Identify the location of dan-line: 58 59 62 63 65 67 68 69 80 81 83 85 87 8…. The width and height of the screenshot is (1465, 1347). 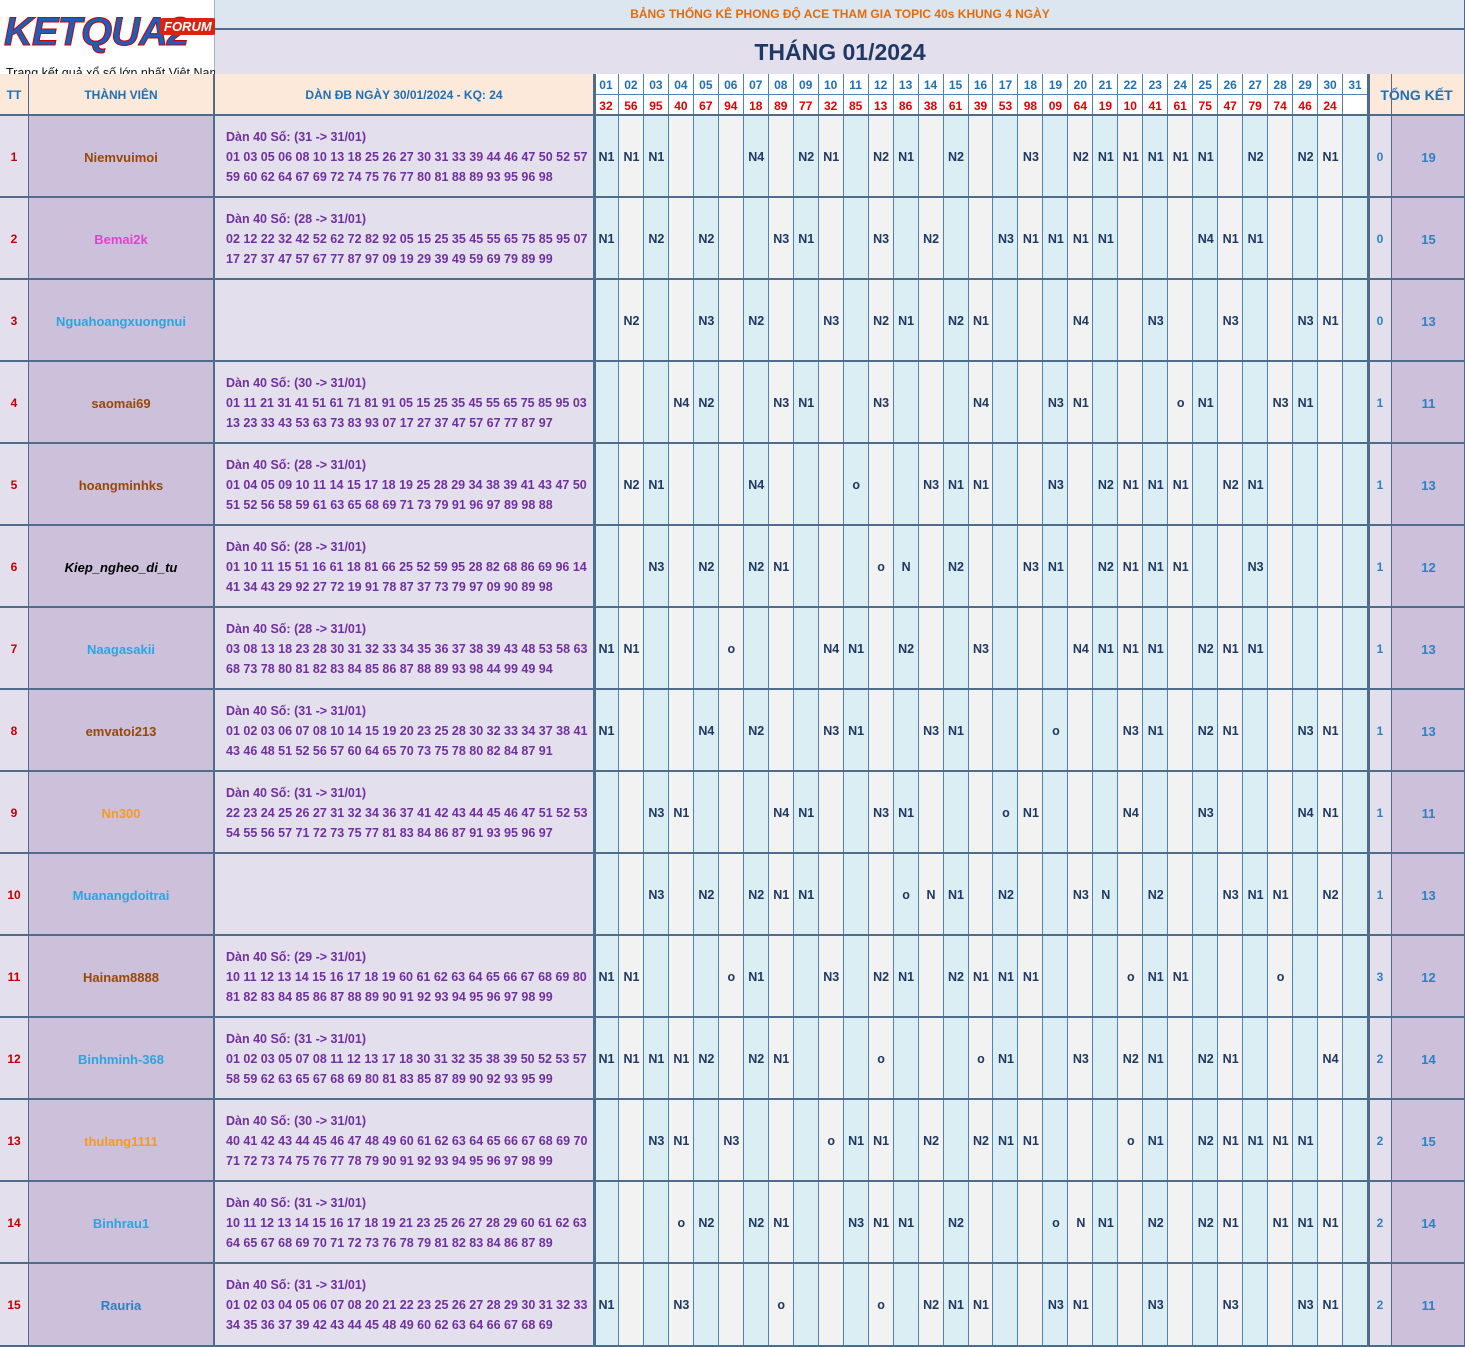
(389, 1079).